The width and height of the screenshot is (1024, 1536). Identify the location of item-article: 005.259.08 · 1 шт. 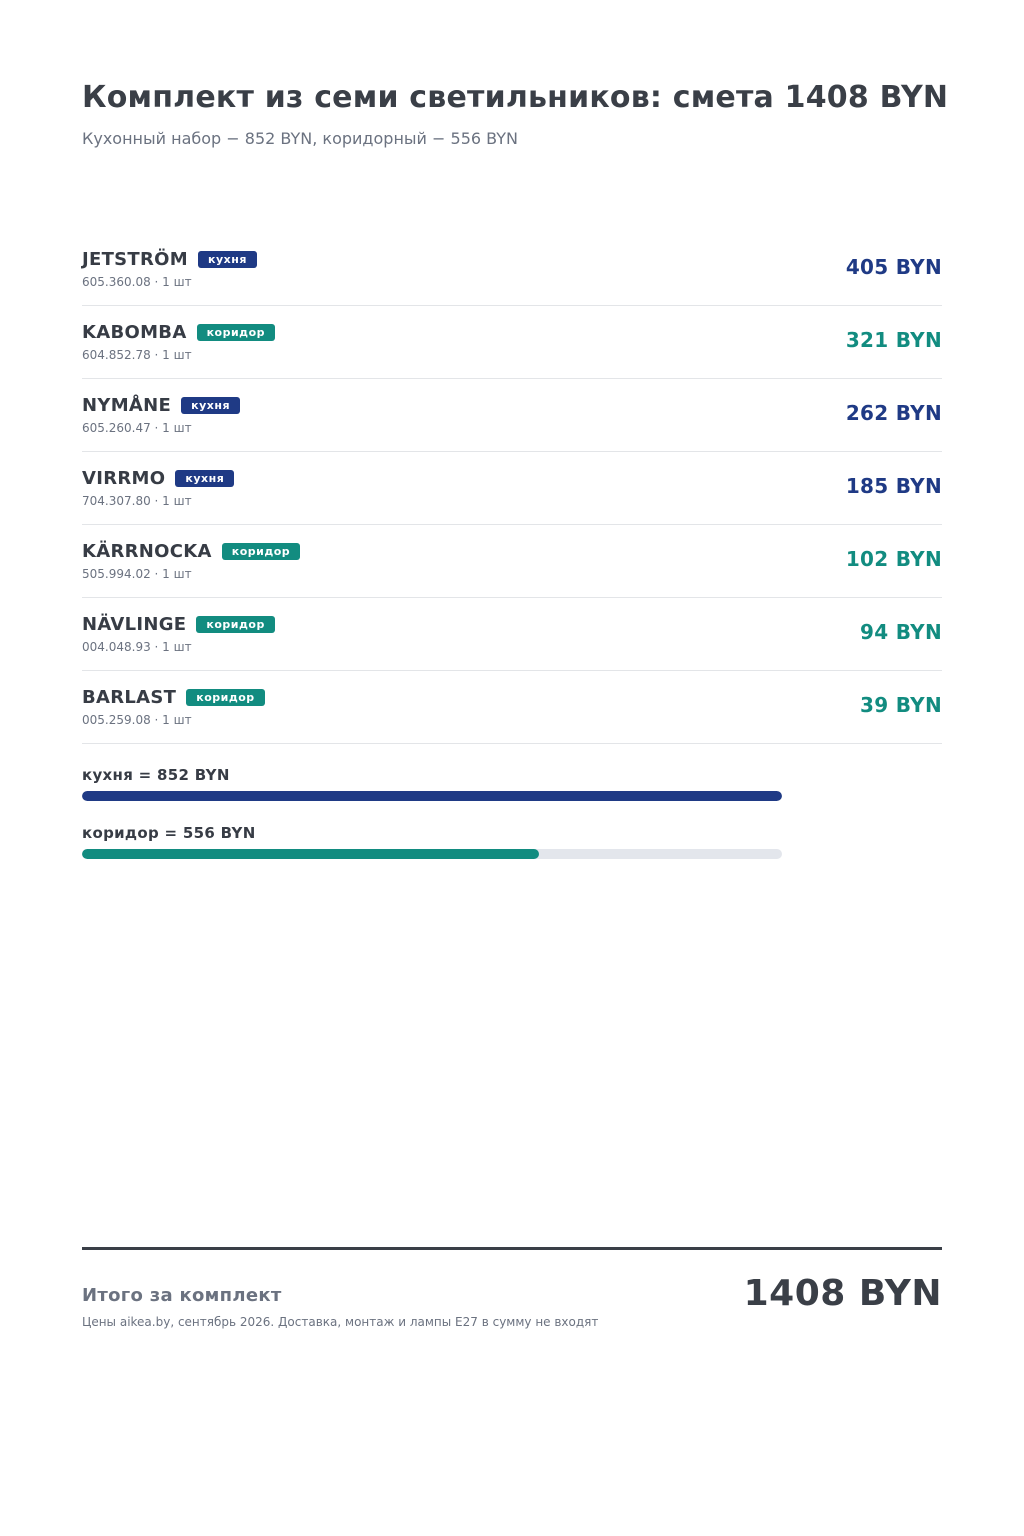
(137, 720).